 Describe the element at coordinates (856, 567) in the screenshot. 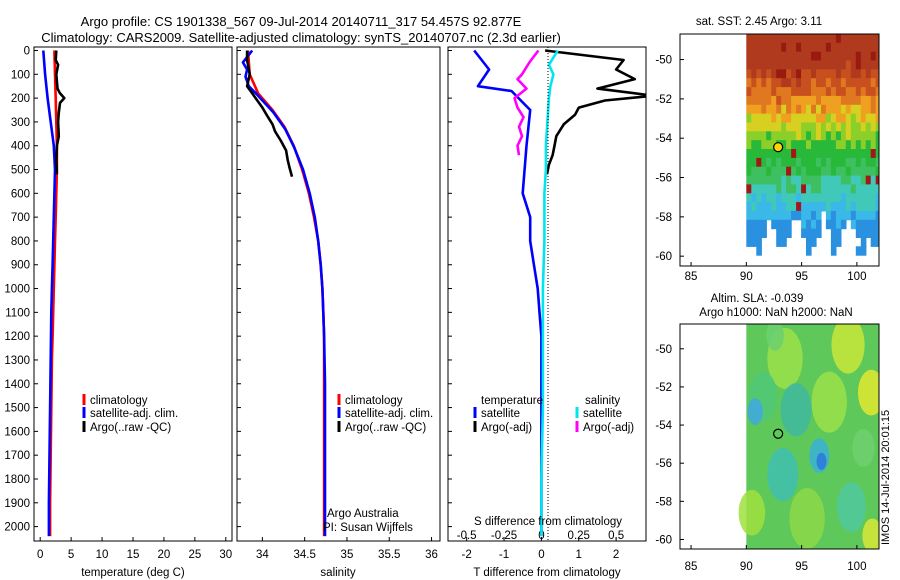

I see `map-x-tick-label: 100` at that location.